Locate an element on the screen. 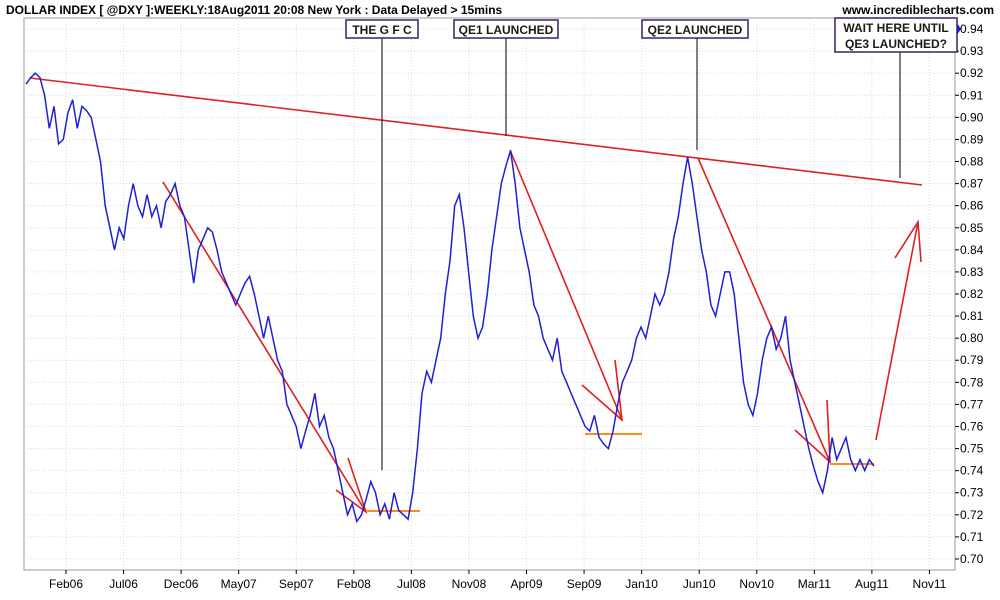 Image resolution: width=1000 pixels, height=600 pixels. x-tick-label: Nov10 is located at coordinates (756, 584).